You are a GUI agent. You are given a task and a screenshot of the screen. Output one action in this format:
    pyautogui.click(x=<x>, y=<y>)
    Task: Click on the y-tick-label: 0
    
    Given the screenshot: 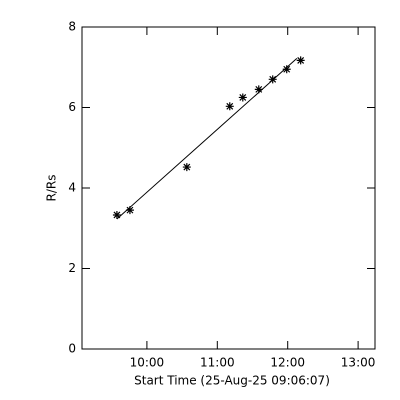 What is the action you would take?
    pyautogui.click(x=72, y=349)
    